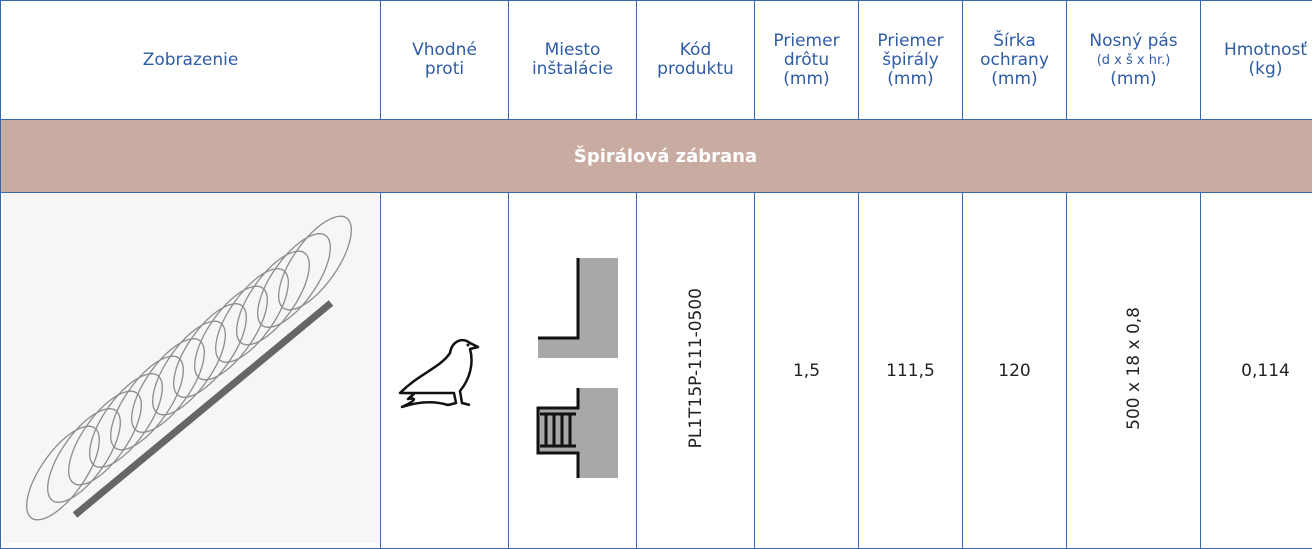  I want to click on strip-size: 500 x 18 x 0,8, so click(1134, 371).